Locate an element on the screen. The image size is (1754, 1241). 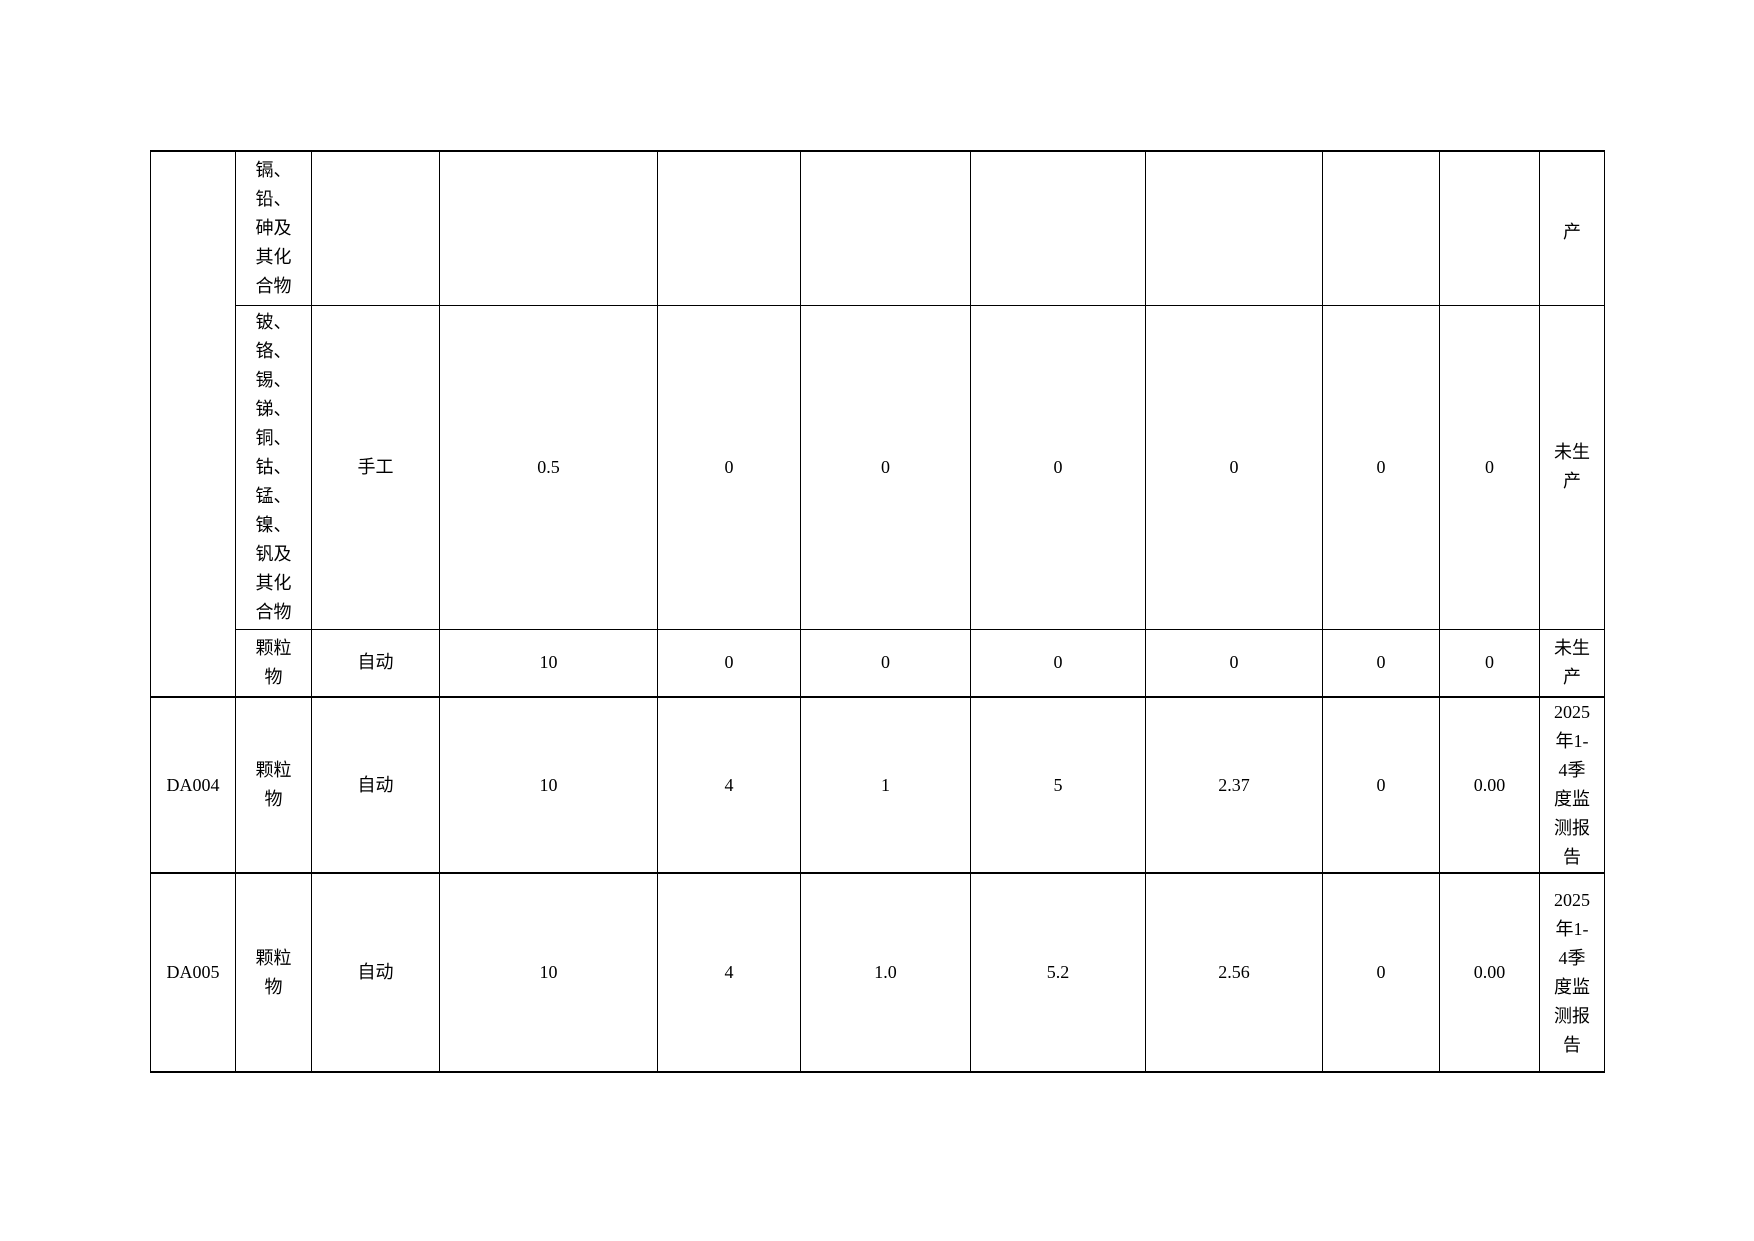
monitoring-method-cell is located at coordinates (375, 228).